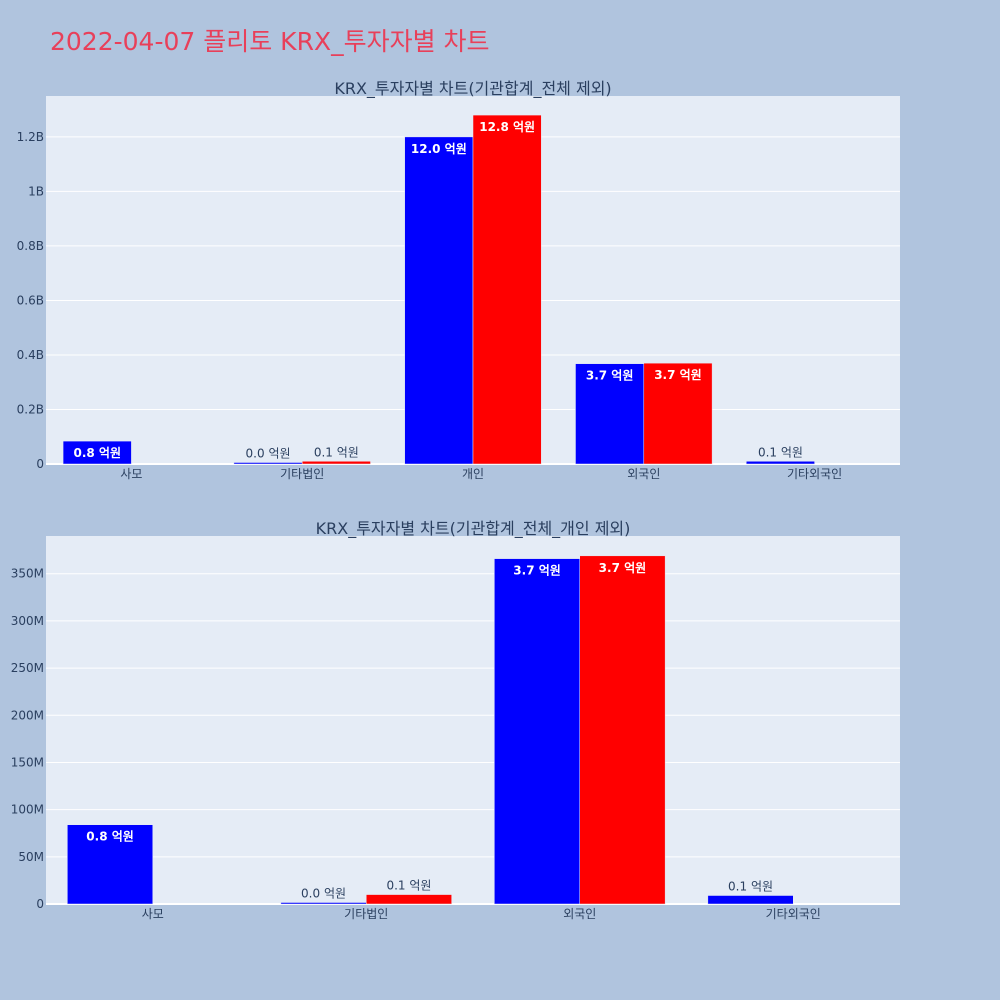  Describe the element at coordinates (30, 409) in the screenshot. I see `y-tick-label: 0.2B` at that location.